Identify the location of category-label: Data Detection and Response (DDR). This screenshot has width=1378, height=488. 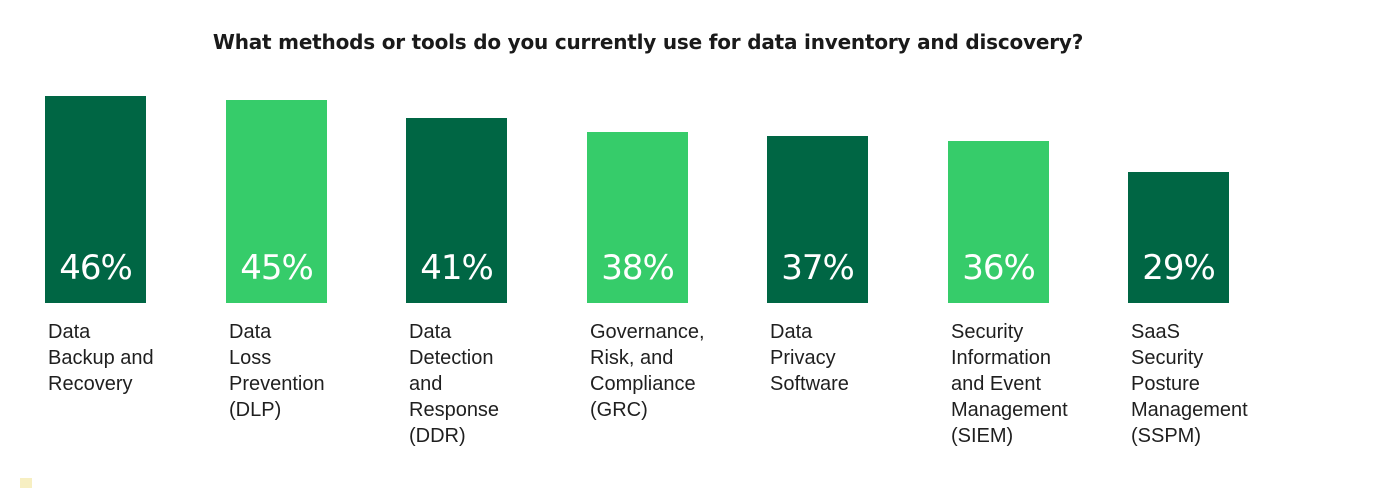
(499, 384).